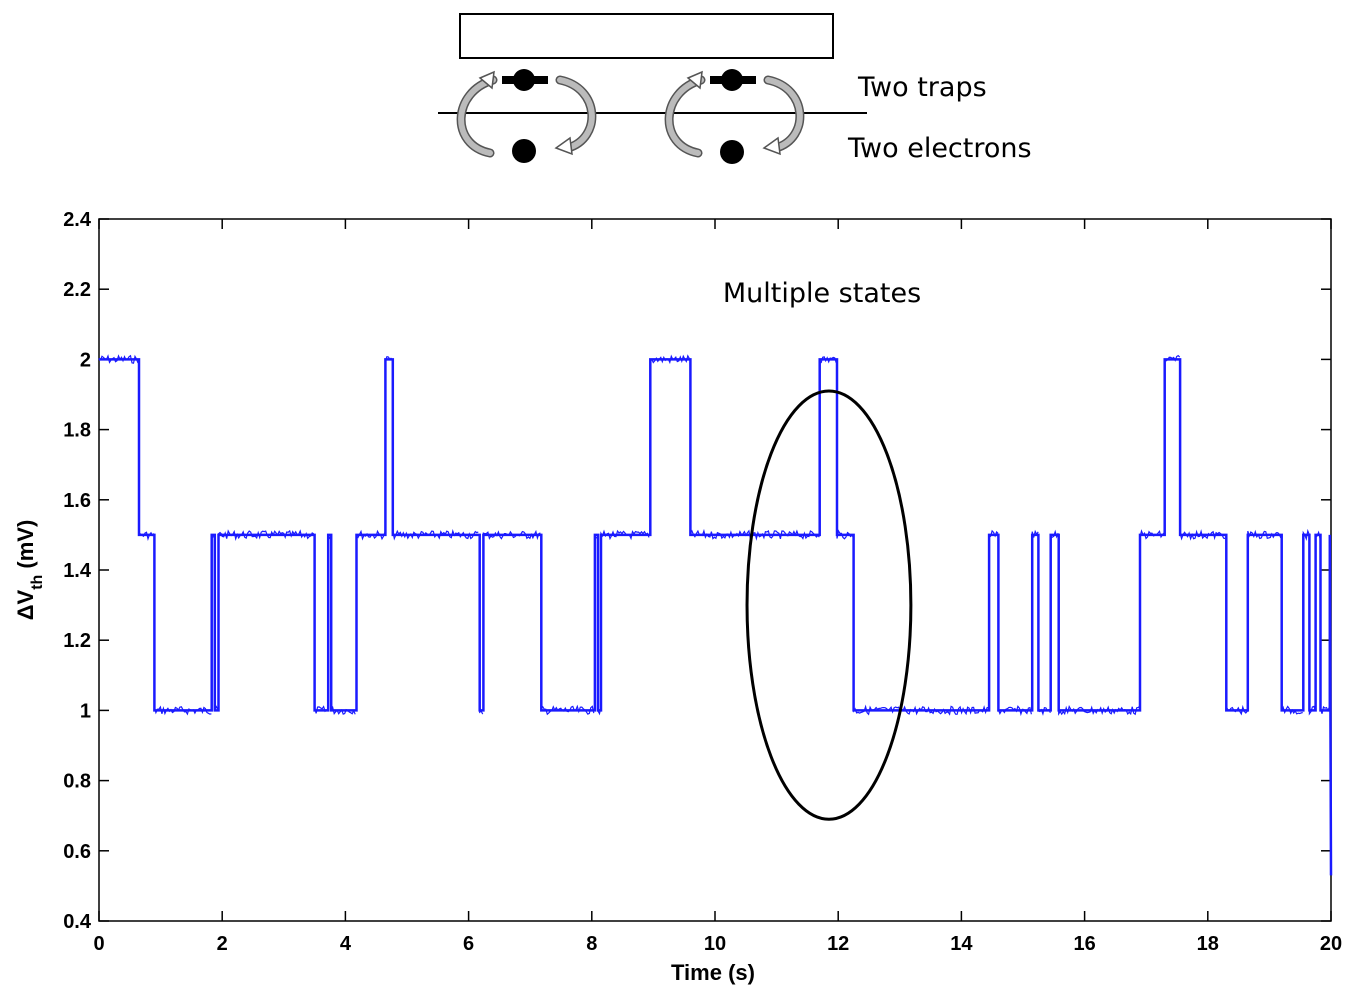  Describe the element at coordinates (1084, 944) in the screenshot. I see `x-tick-label: 16` at that location.